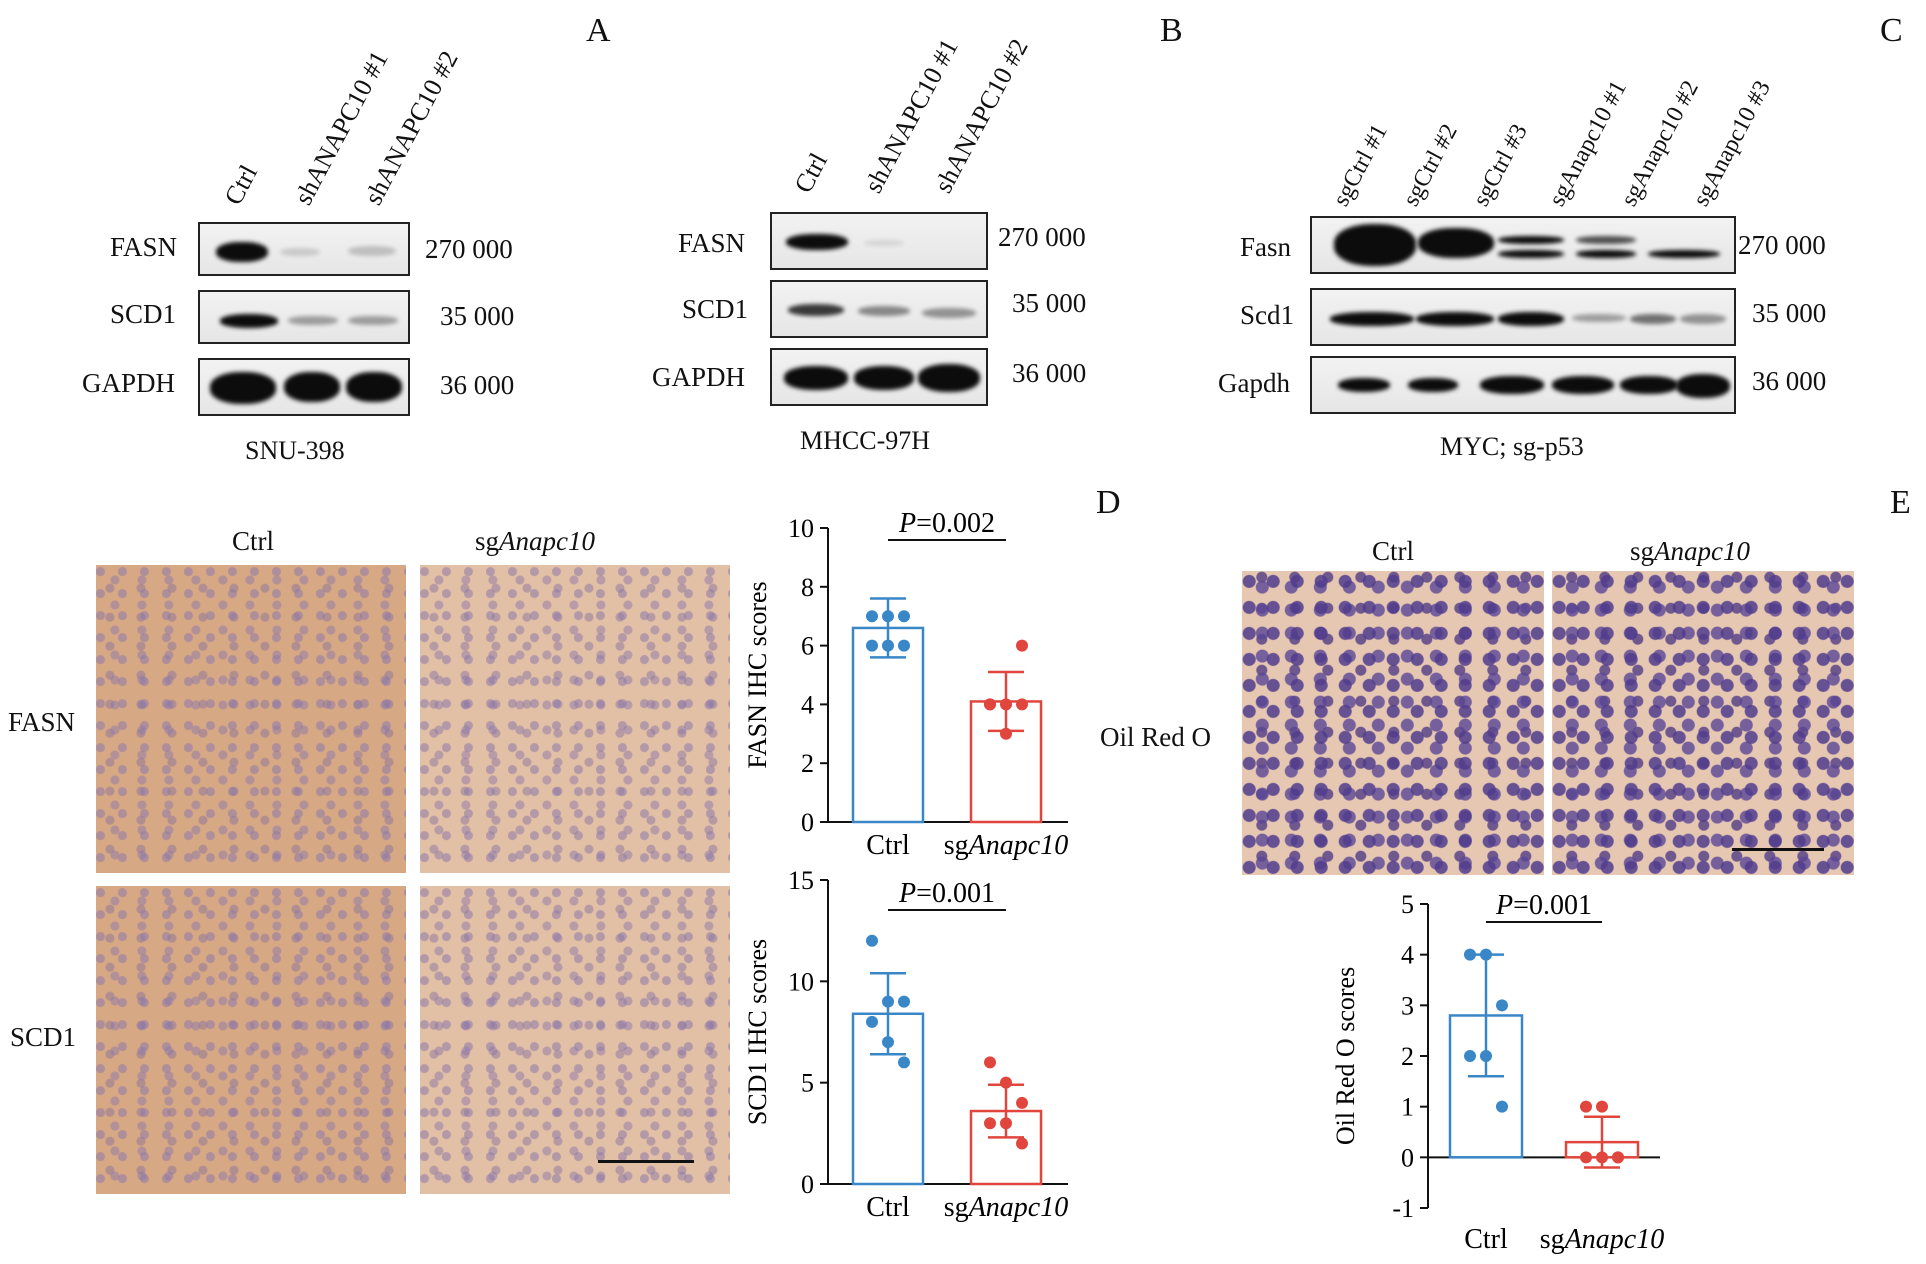 The height and width of the screenshot is (1264, 1926). I want to click on lane-label: sgCtrl #2, so click(1430, 165).